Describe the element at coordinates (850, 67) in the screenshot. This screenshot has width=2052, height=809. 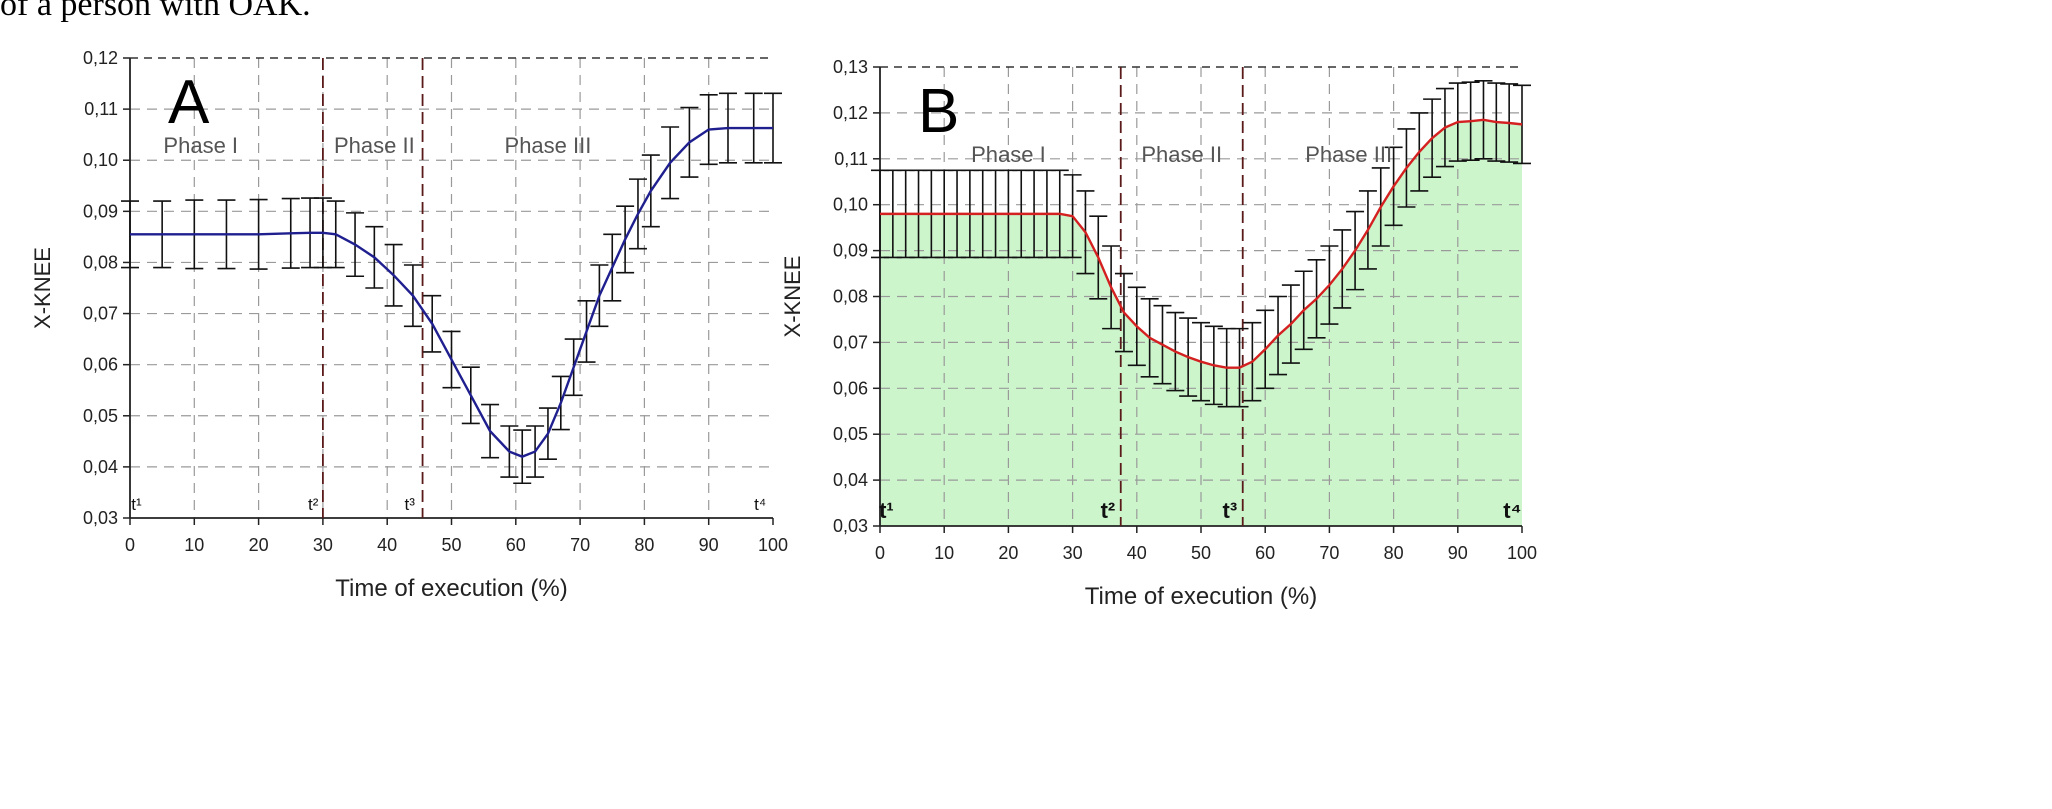
I see `y-tick-label: 0,13` at that location.